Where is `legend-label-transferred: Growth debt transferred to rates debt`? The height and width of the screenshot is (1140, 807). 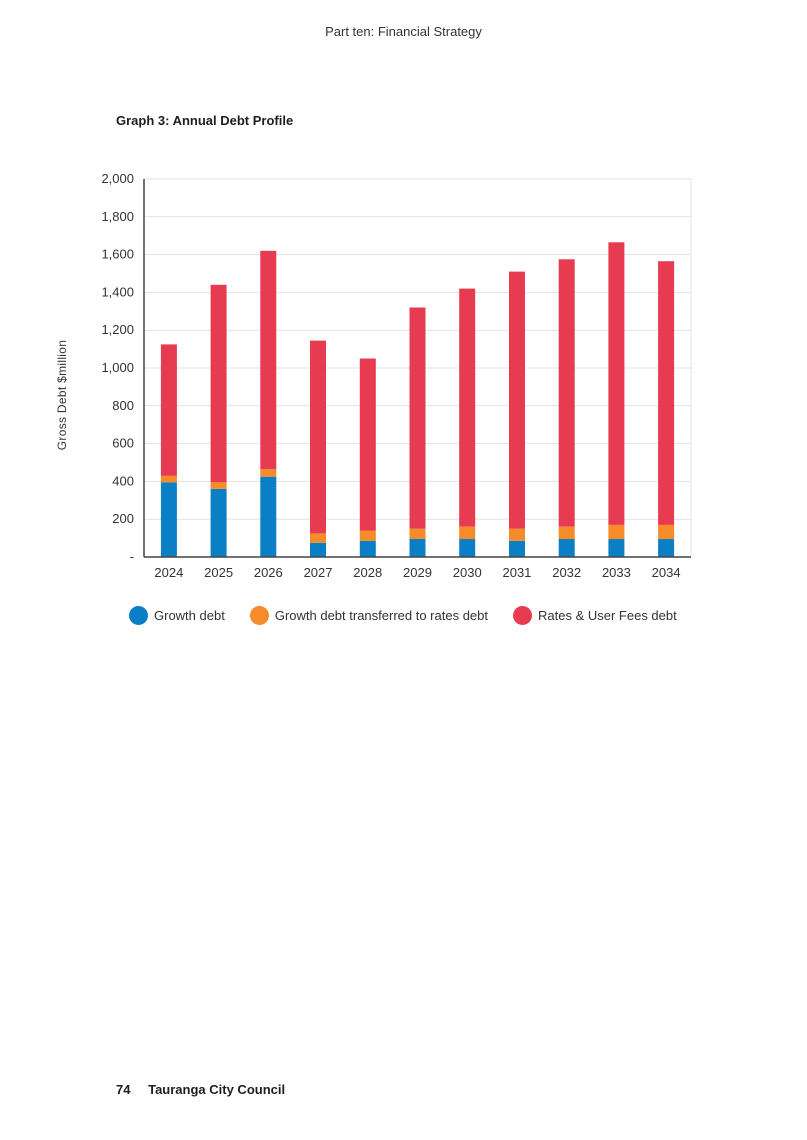
legend-label-transferred: Growth debt transferred to rates debt is located at coordinates (381, 615).